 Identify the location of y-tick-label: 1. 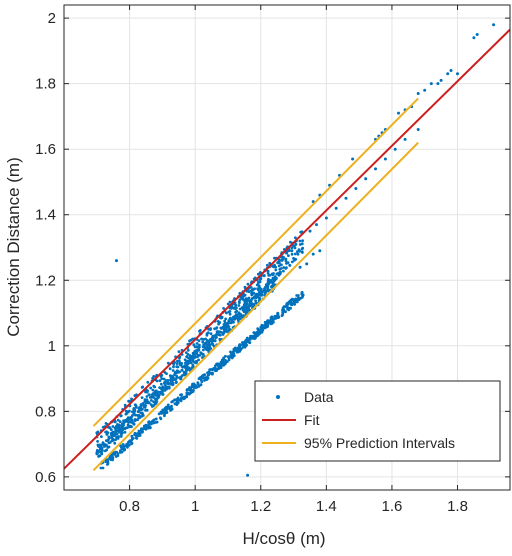
(52, 346).